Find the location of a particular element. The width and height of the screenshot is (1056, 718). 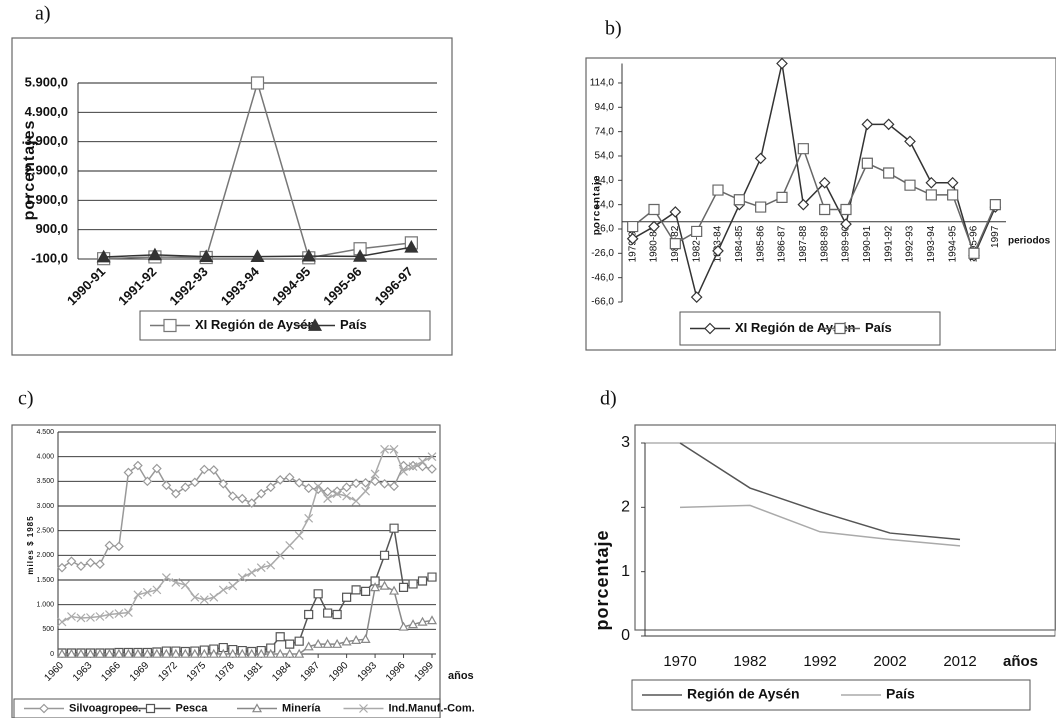

x-axis-label: años is located at coordinates (1020, 661).